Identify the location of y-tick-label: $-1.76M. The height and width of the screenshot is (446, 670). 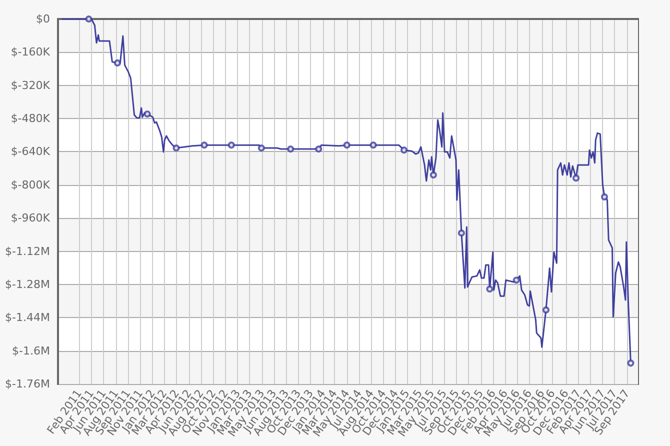
(27, 384).